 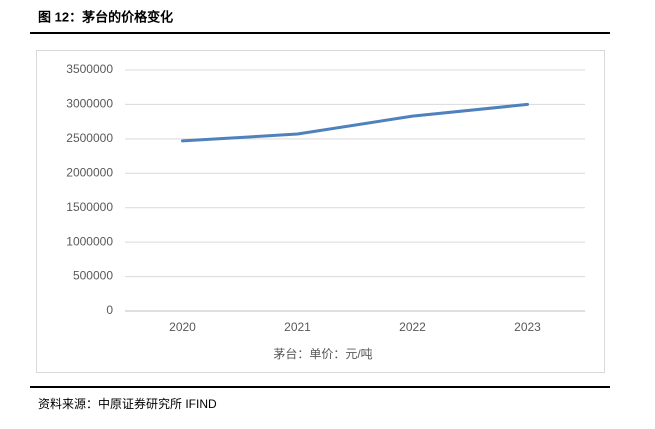 What do you see at coordinates (109, 310) in the screenshot?
I see `y-tick-label: 0` at bounding box center [109, 310].